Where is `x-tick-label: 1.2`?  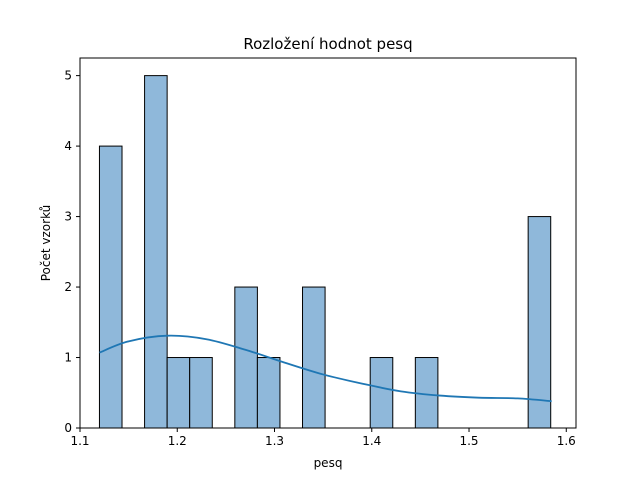 x-tick-label: 1.2 is located at coordinates (177, 441).